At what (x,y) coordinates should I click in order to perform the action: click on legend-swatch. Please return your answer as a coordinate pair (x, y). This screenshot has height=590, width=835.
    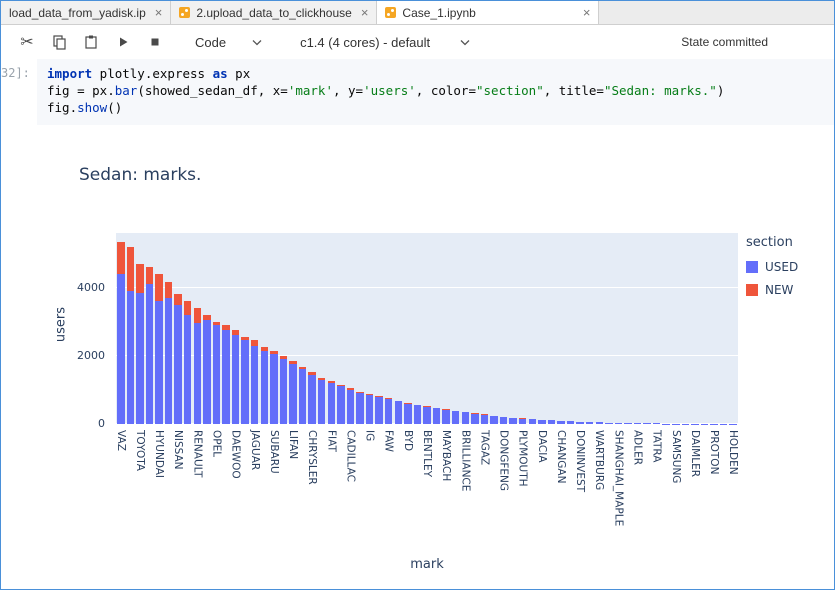
    Looking at the image, I should click on (752, 267).